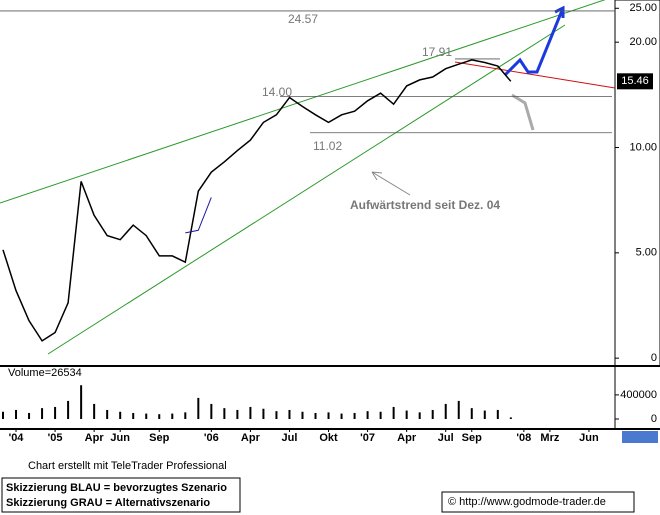 Image resolution: width=660 pixels, height=515 pixels. What do you see at coordinates (523, 112) in the screenshot?
I see `scenario-gray` at bounding box center [523, 112].